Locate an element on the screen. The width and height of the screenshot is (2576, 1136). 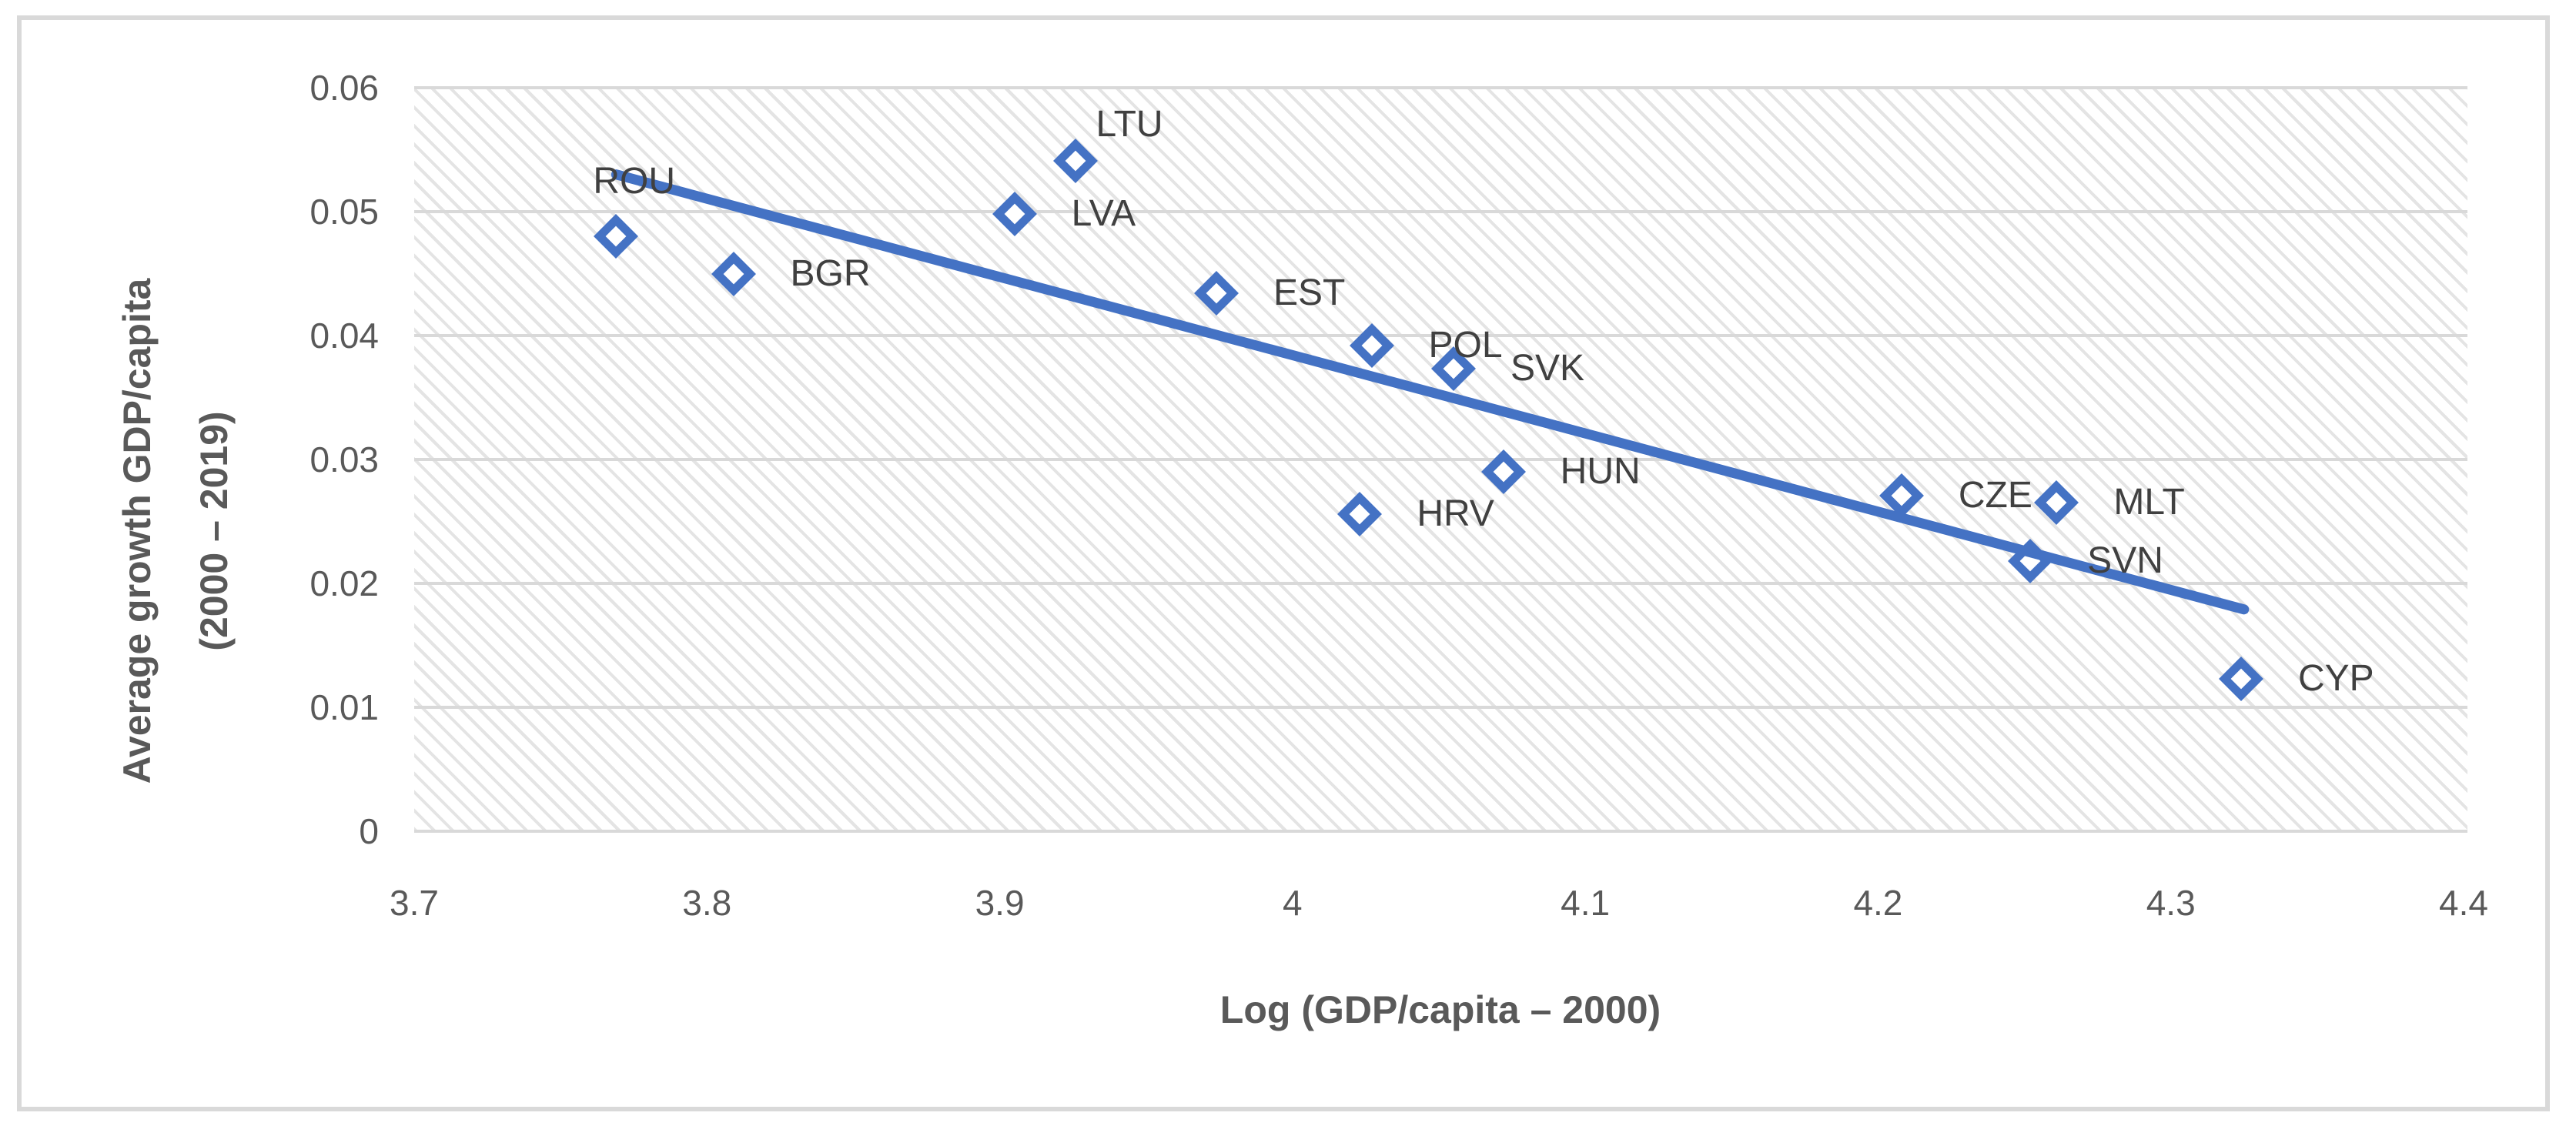
point-label-BGR: BGR is located at coordinates (831, 273).